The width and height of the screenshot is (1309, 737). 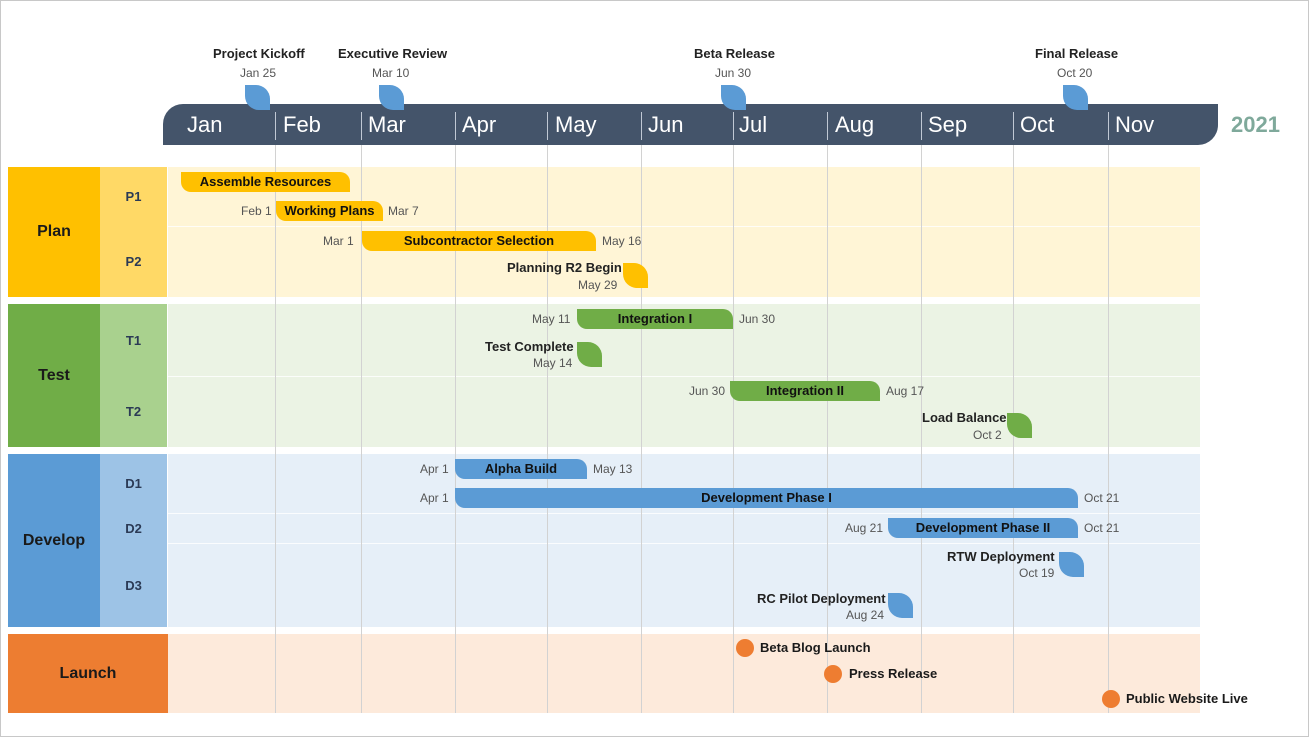 I want to click on top-milestone-date: Oct 20, so click(x=1075, y=73).